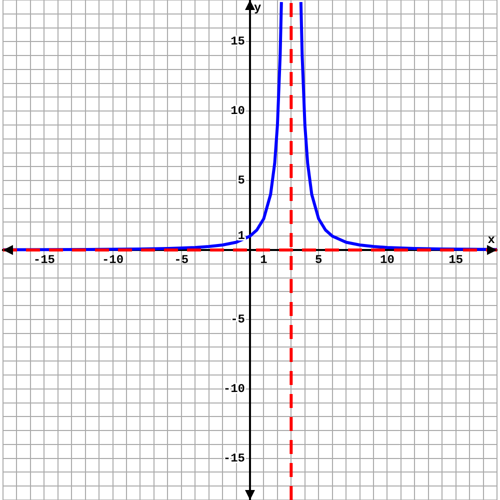  What do you see at coordinates (237, 41) in the screenshot?
I see `y-tick-label: 15` at bounding box center [237, 41].